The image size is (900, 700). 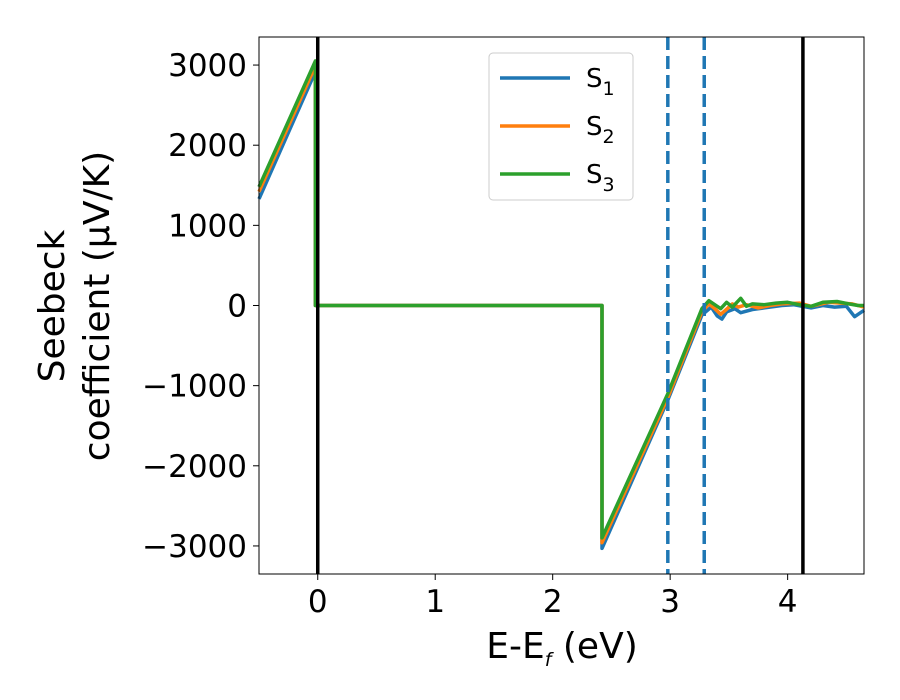 What do you see at coordinates (207, 66) in the screenshot?
I see `y-tick-label: 3000` at bounding box center [207, 66].